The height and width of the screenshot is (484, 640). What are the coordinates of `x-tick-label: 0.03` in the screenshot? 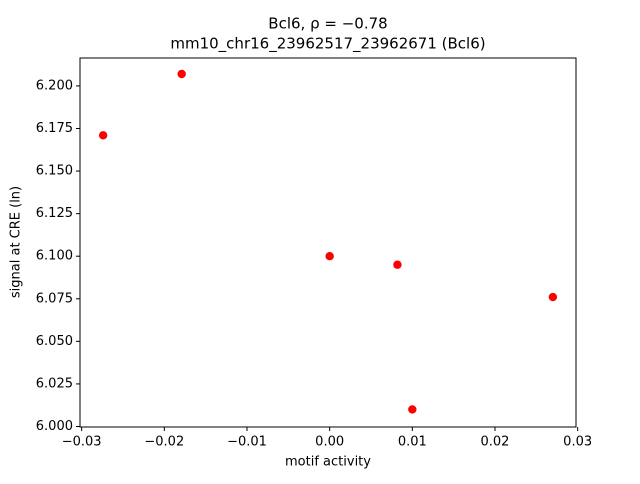 It's located at (577, 442).